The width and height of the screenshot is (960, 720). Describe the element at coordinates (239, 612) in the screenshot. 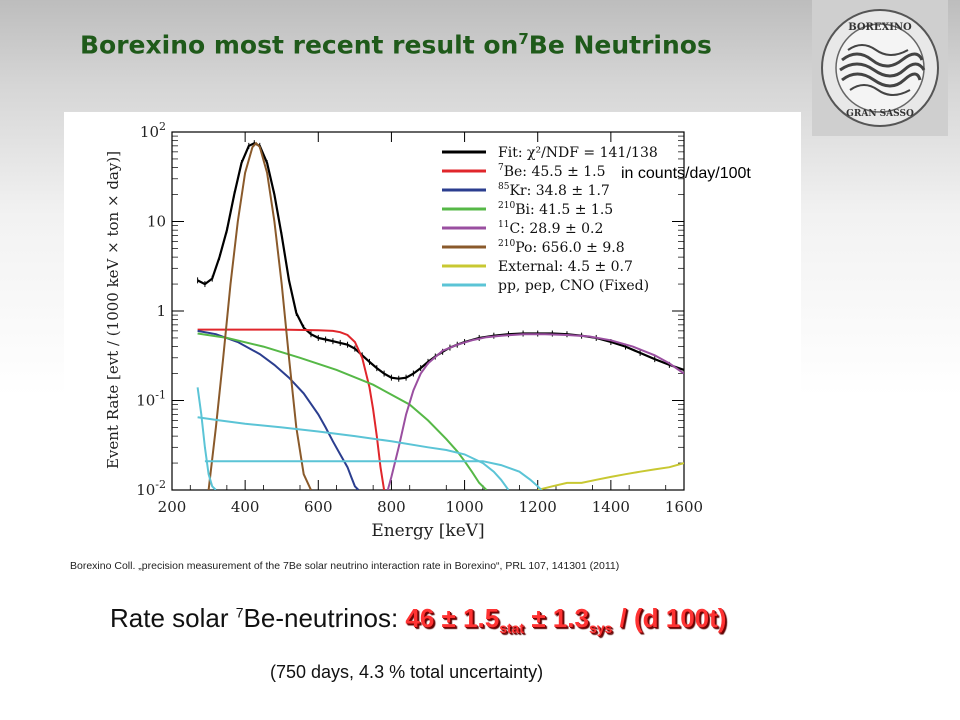

I see `rate-label-sup: 7` at that location.